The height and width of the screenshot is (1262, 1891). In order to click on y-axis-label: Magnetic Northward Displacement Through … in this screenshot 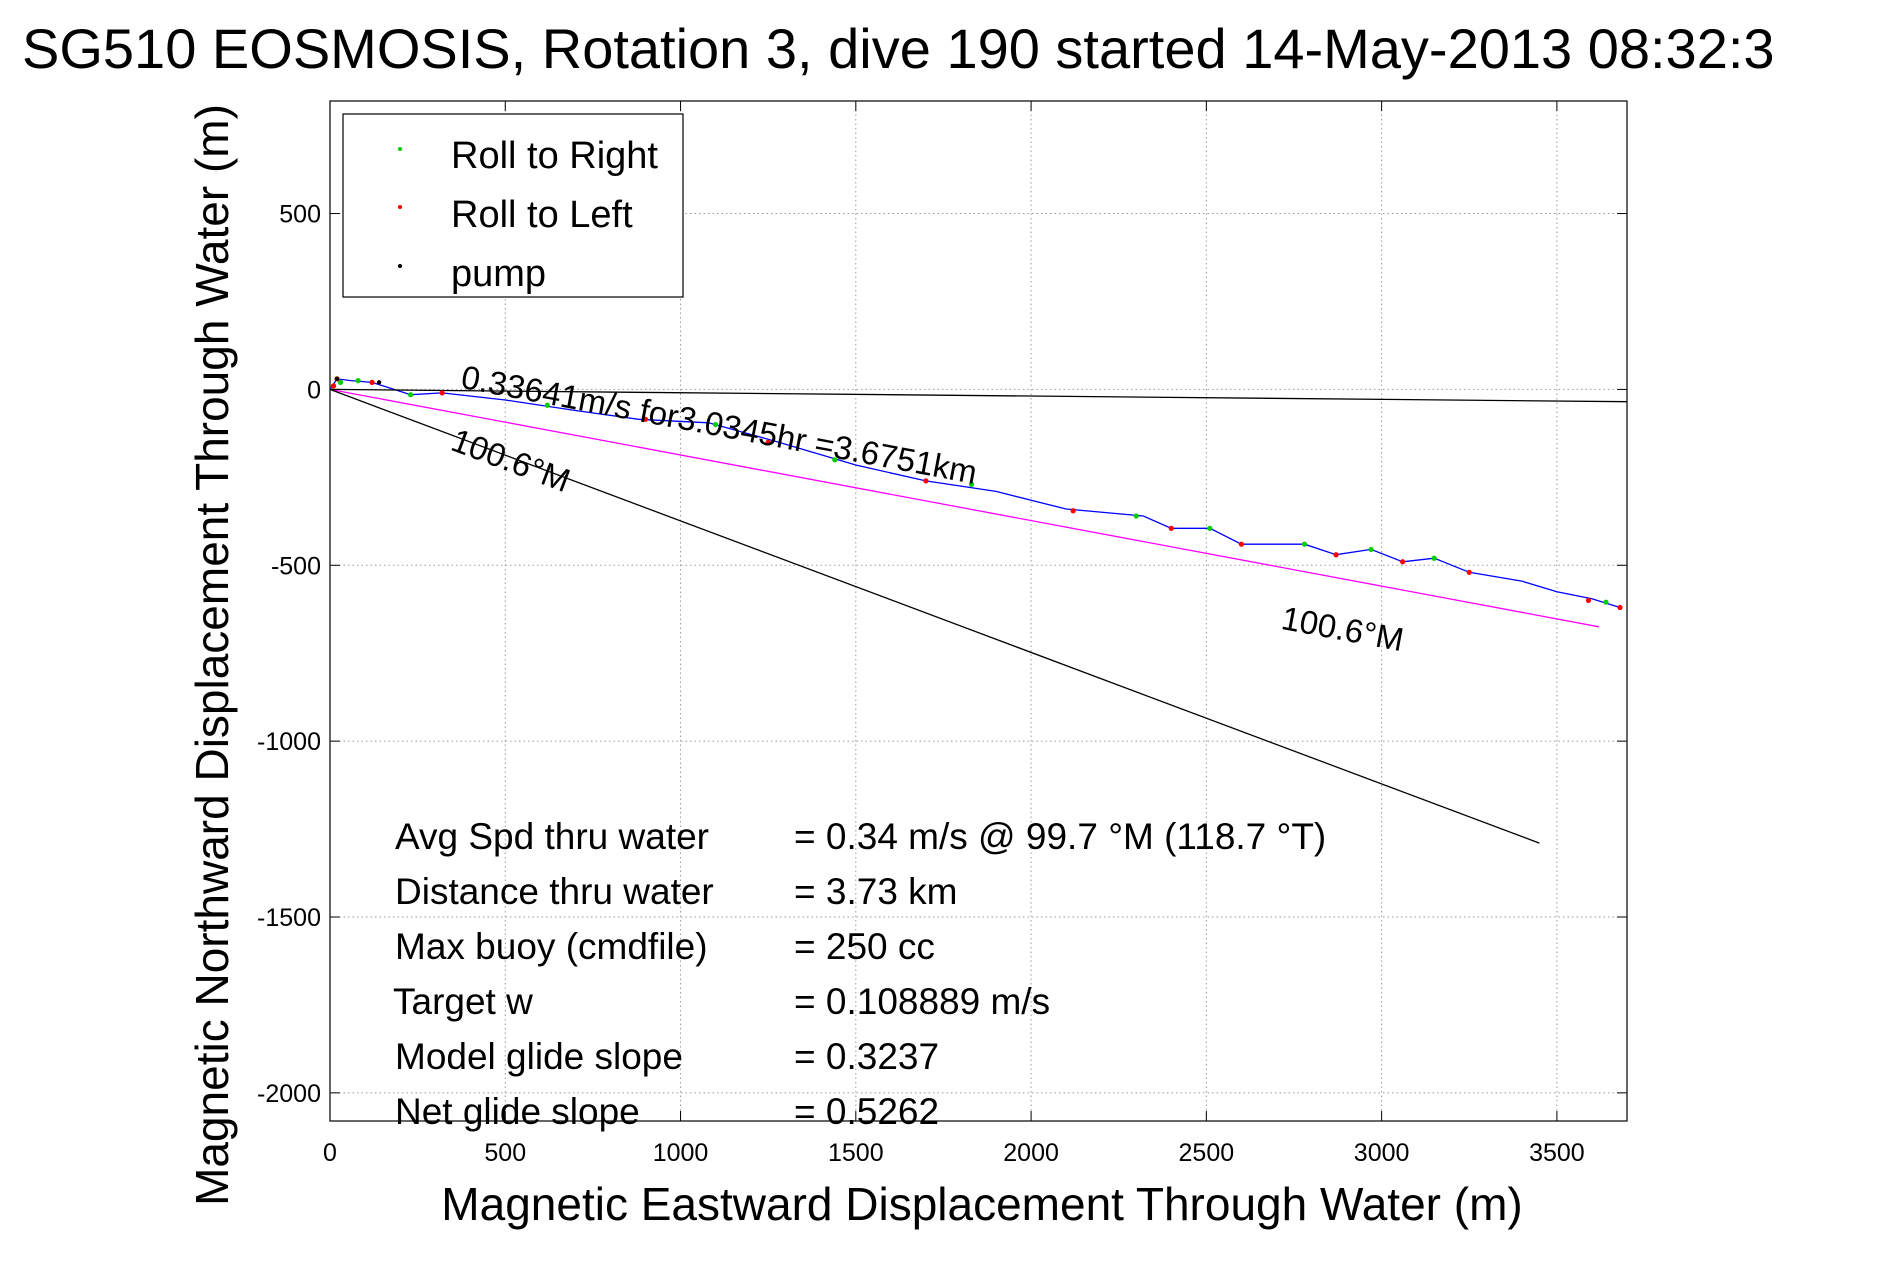, I will do `click(212, 655)`.